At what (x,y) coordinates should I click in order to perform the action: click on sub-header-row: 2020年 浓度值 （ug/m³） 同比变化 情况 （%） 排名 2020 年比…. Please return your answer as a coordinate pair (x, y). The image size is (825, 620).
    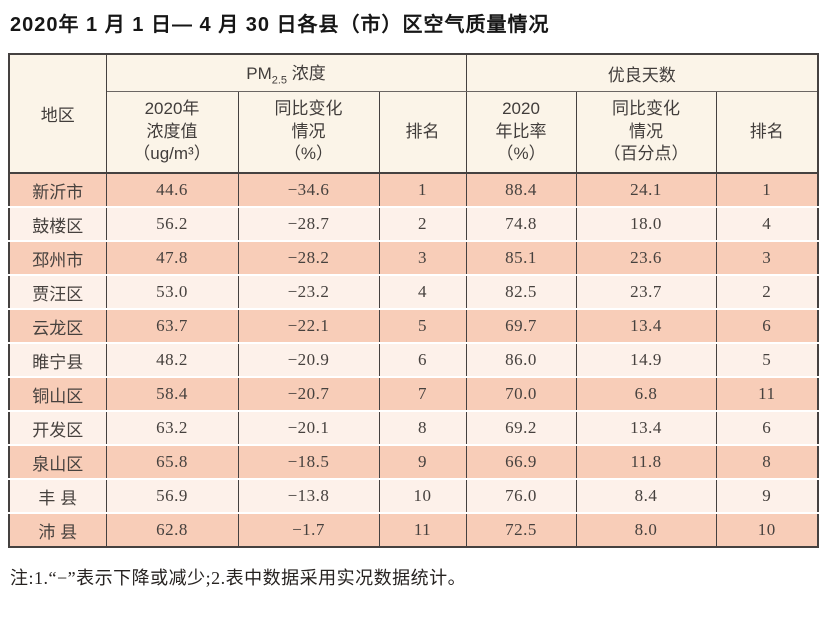
    Looking at the image, I should click on (414, 132).